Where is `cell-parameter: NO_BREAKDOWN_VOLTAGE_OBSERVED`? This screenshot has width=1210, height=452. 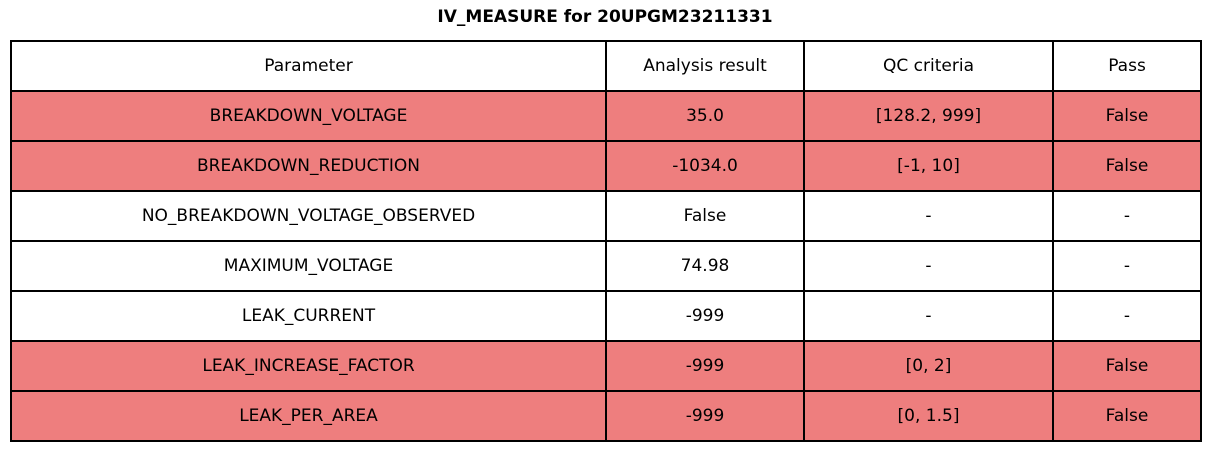 cell-parameter: NO_BREAKDOWN_VOLTAGE_OBSERVED is located at coordinates (308, 216).